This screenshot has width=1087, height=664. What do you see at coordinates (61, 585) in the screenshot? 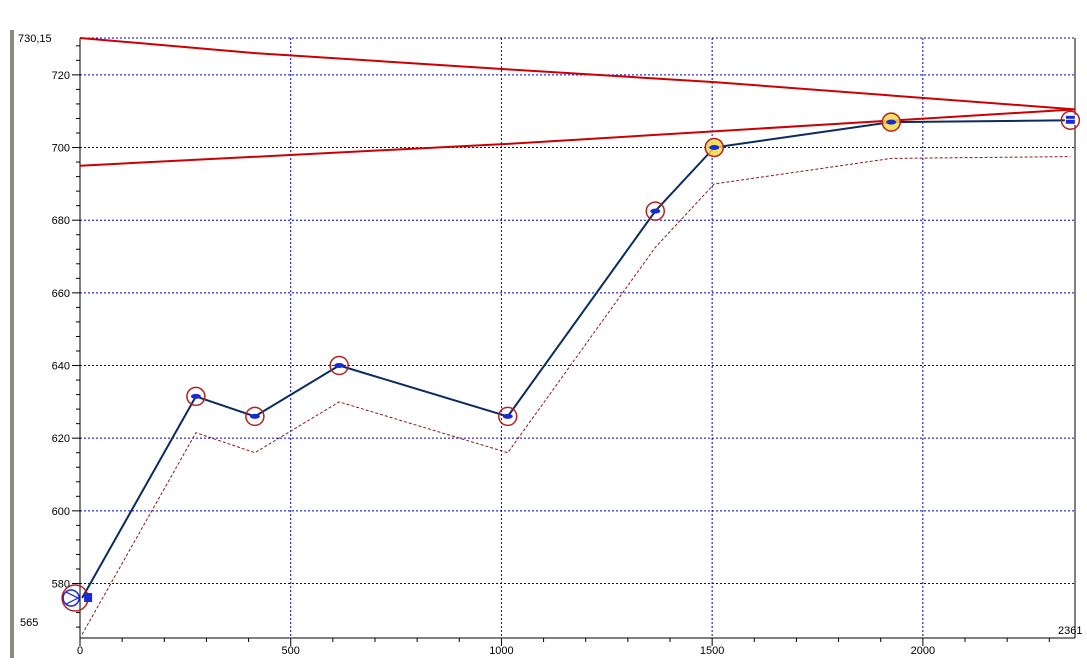
I see `y-tick-label: 580` at bounding box center [61, 585].